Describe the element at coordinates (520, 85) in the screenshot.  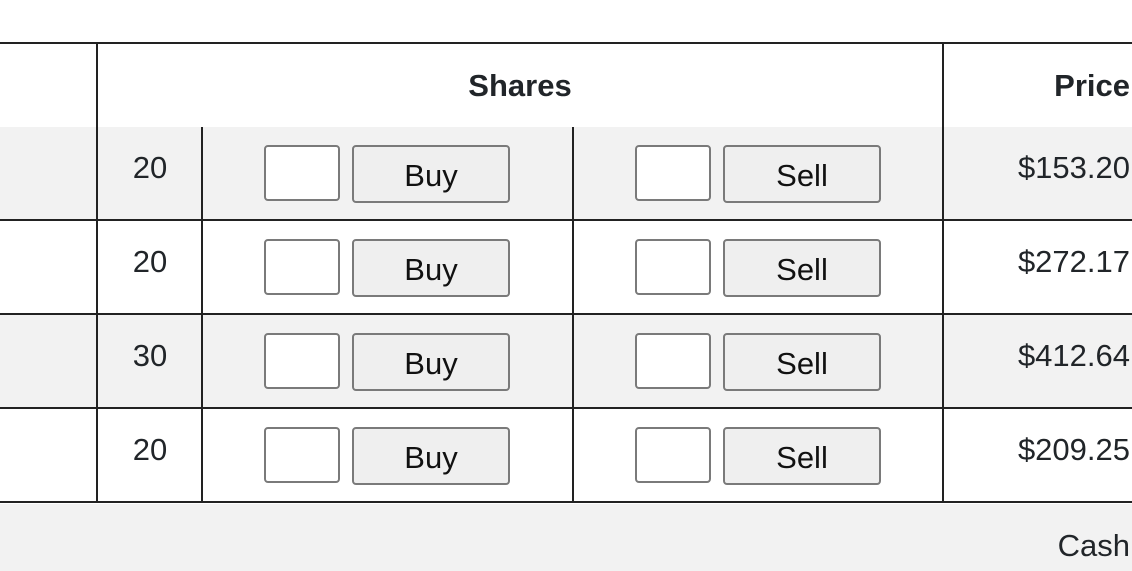
I see `shares-header: Shares` at that location.